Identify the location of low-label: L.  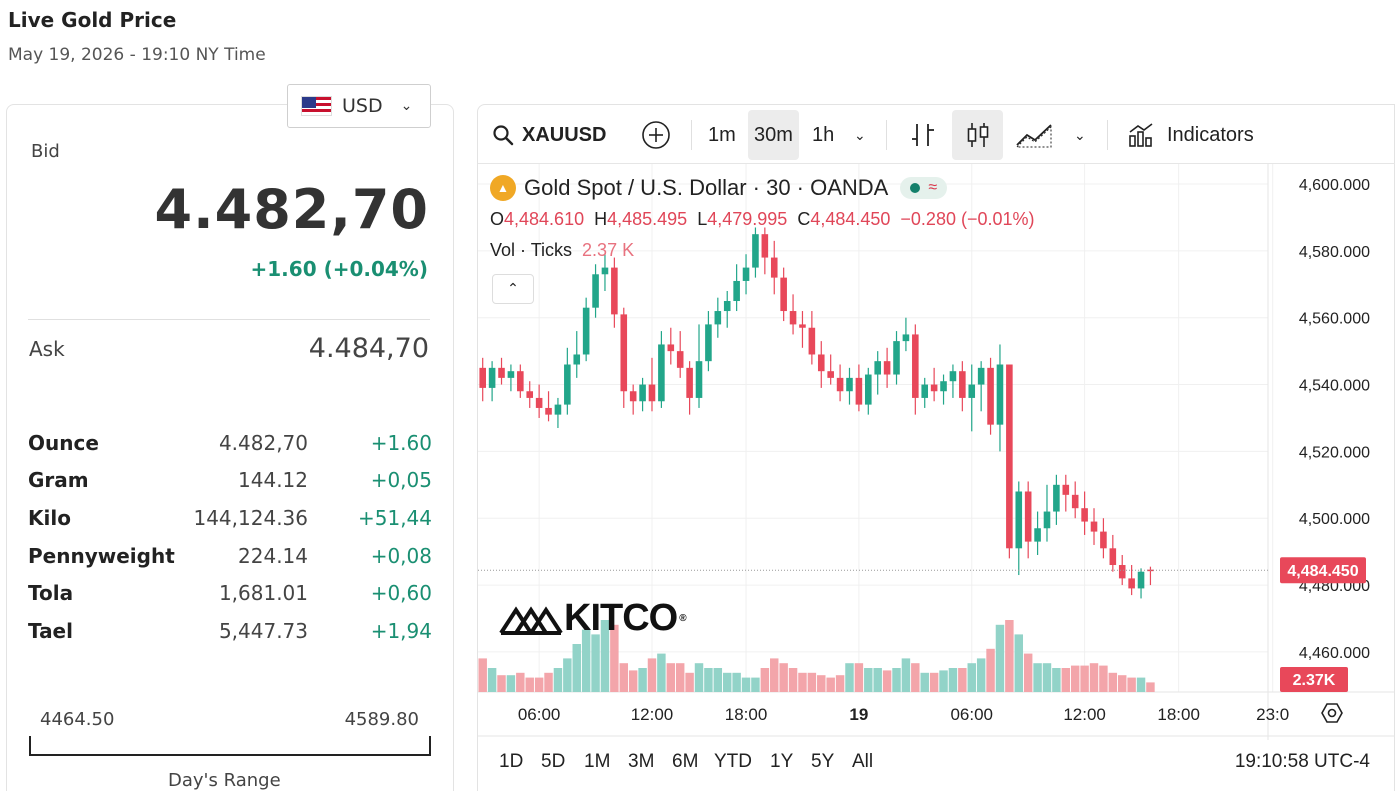
(702, 219).